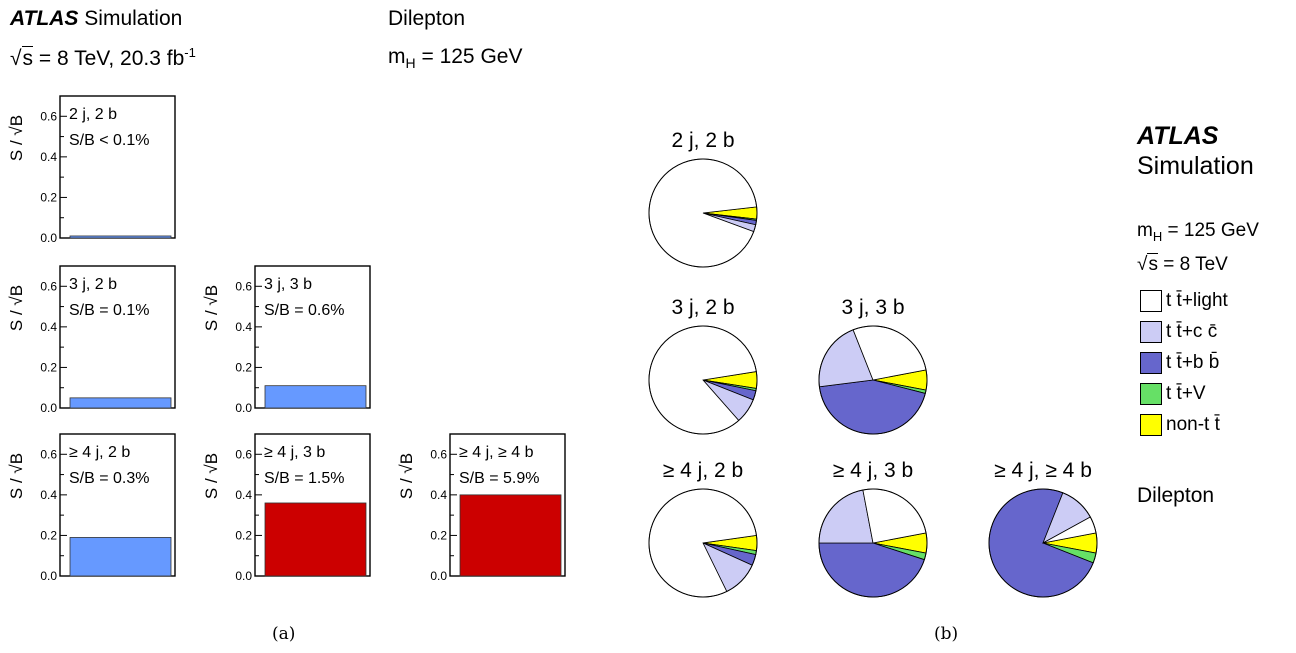 This screenshot has height=653, width=1296. What do you see at coordinates (702, 140) in the screenshot?
I see `pie-title: 2 j, 2 b` at bounding box center [702, 140].